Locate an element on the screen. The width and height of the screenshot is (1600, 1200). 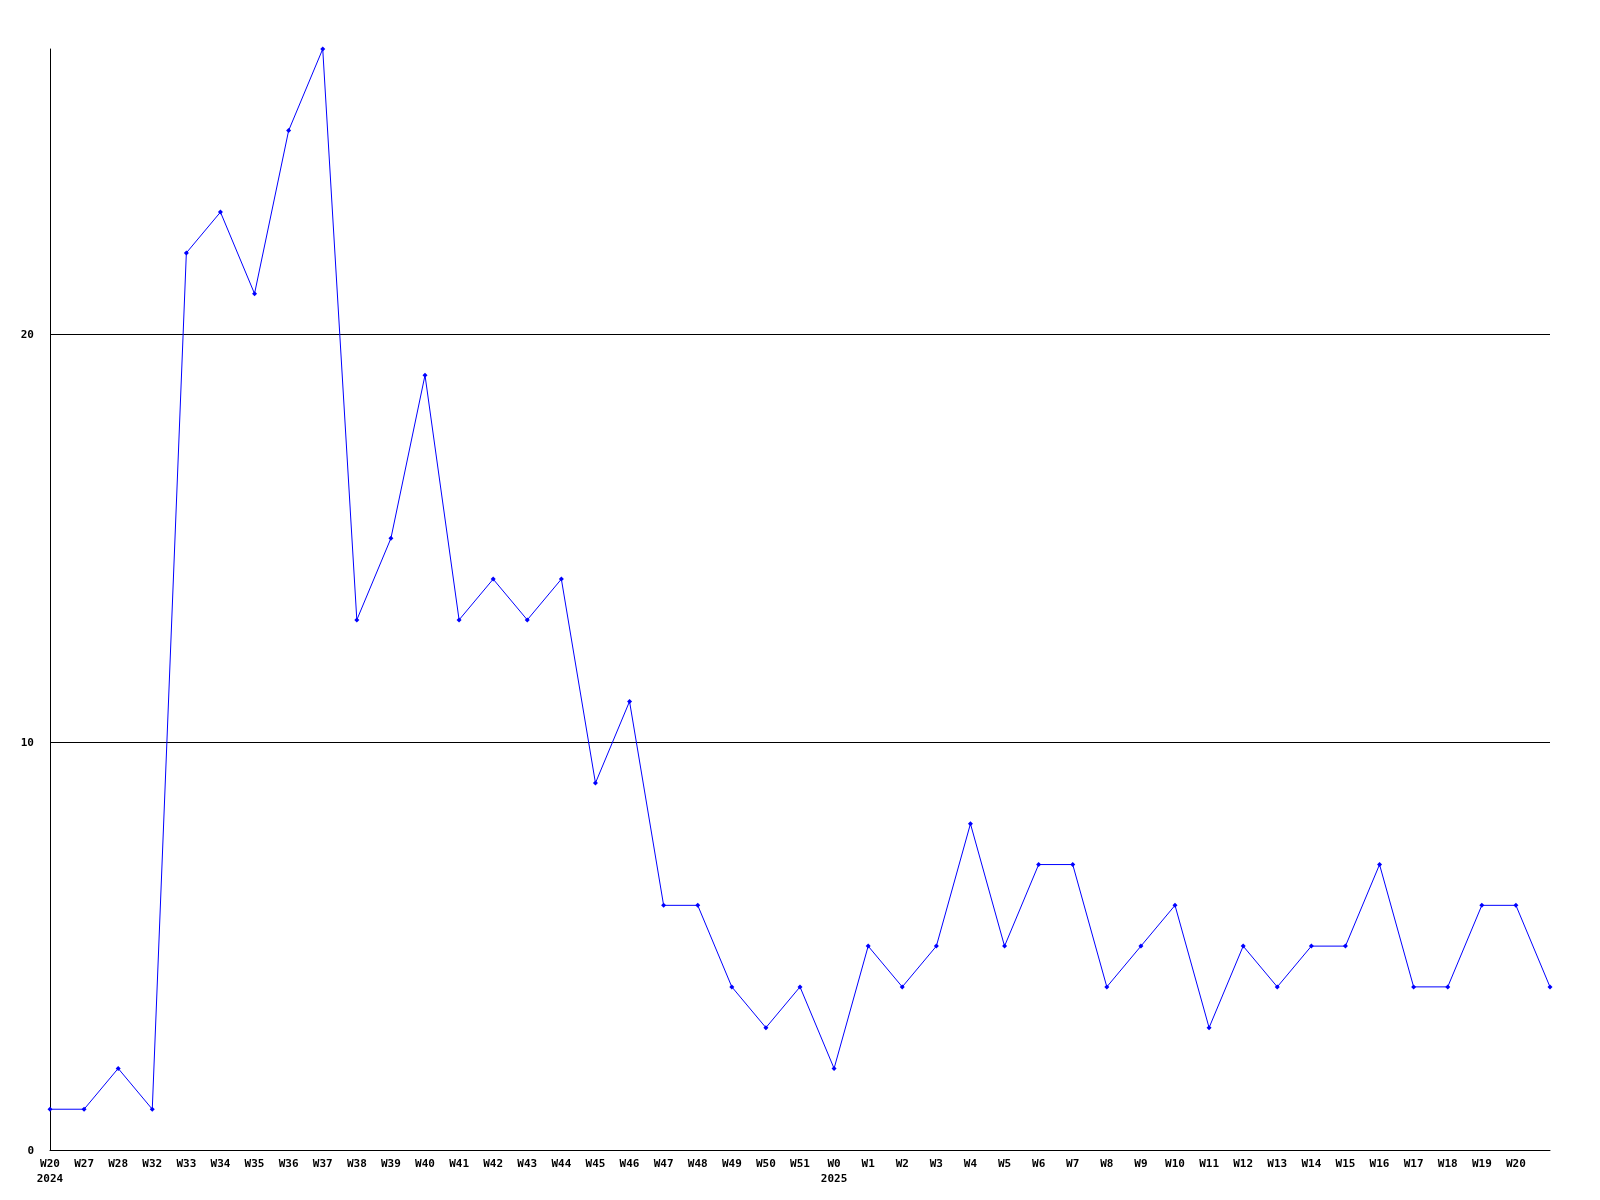
x-tick-label: W36 is located at coordinates (288, 1163).